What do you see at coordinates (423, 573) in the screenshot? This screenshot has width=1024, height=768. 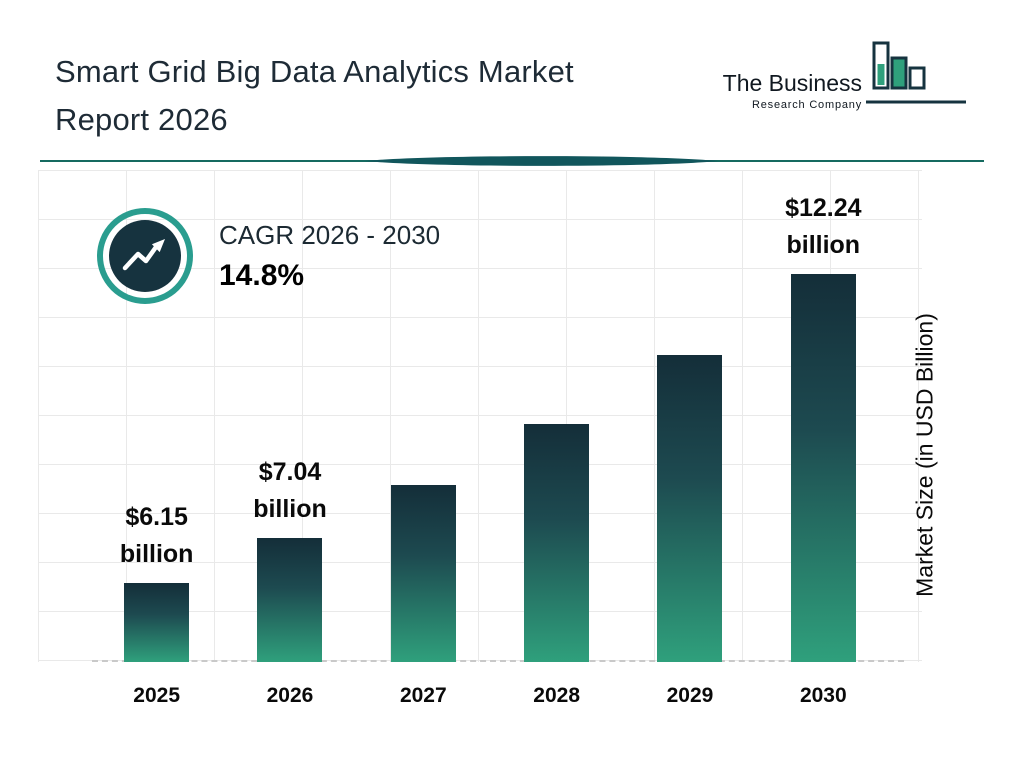 I see `bar-2027` at bounding box center [423, 573].